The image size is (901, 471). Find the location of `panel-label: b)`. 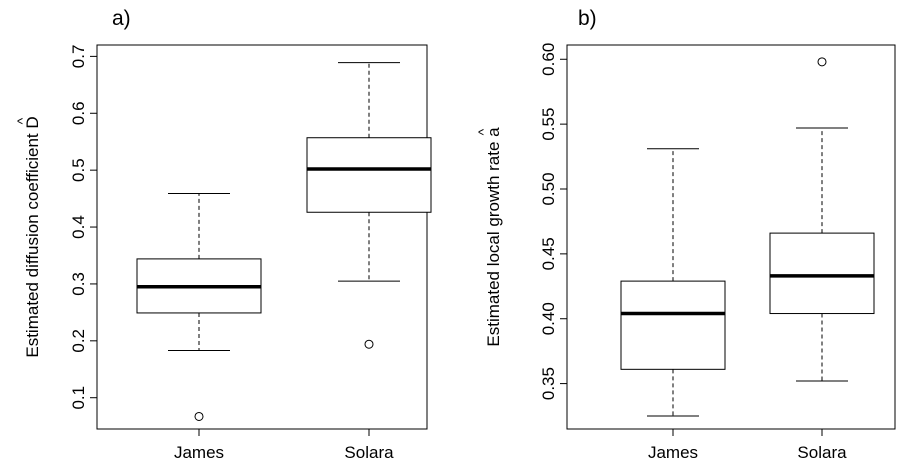

panel-label: b) is located at coordinates (587, 18).